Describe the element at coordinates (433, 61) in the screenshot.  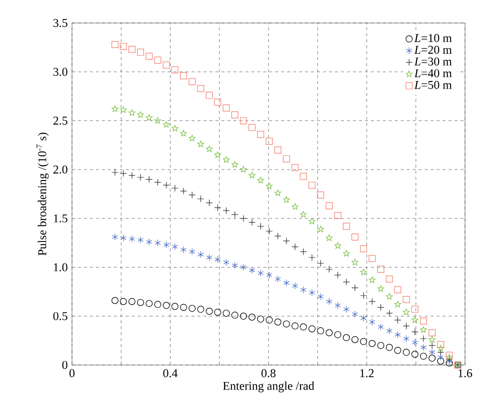
I see `legend-label: L=30 m` at that location.